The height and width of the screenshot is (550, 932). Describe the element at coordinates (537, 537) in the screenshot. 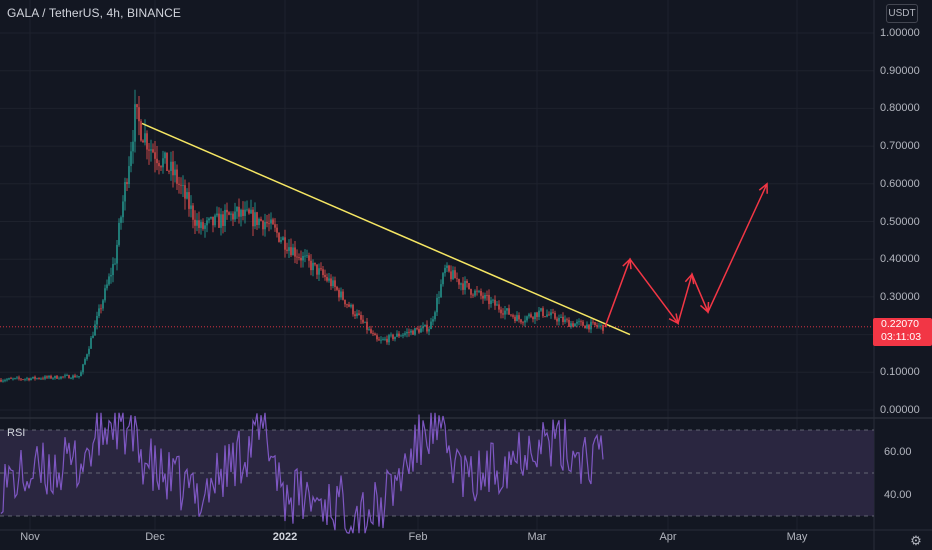

I see `time-tick-label: Mar` at that location.